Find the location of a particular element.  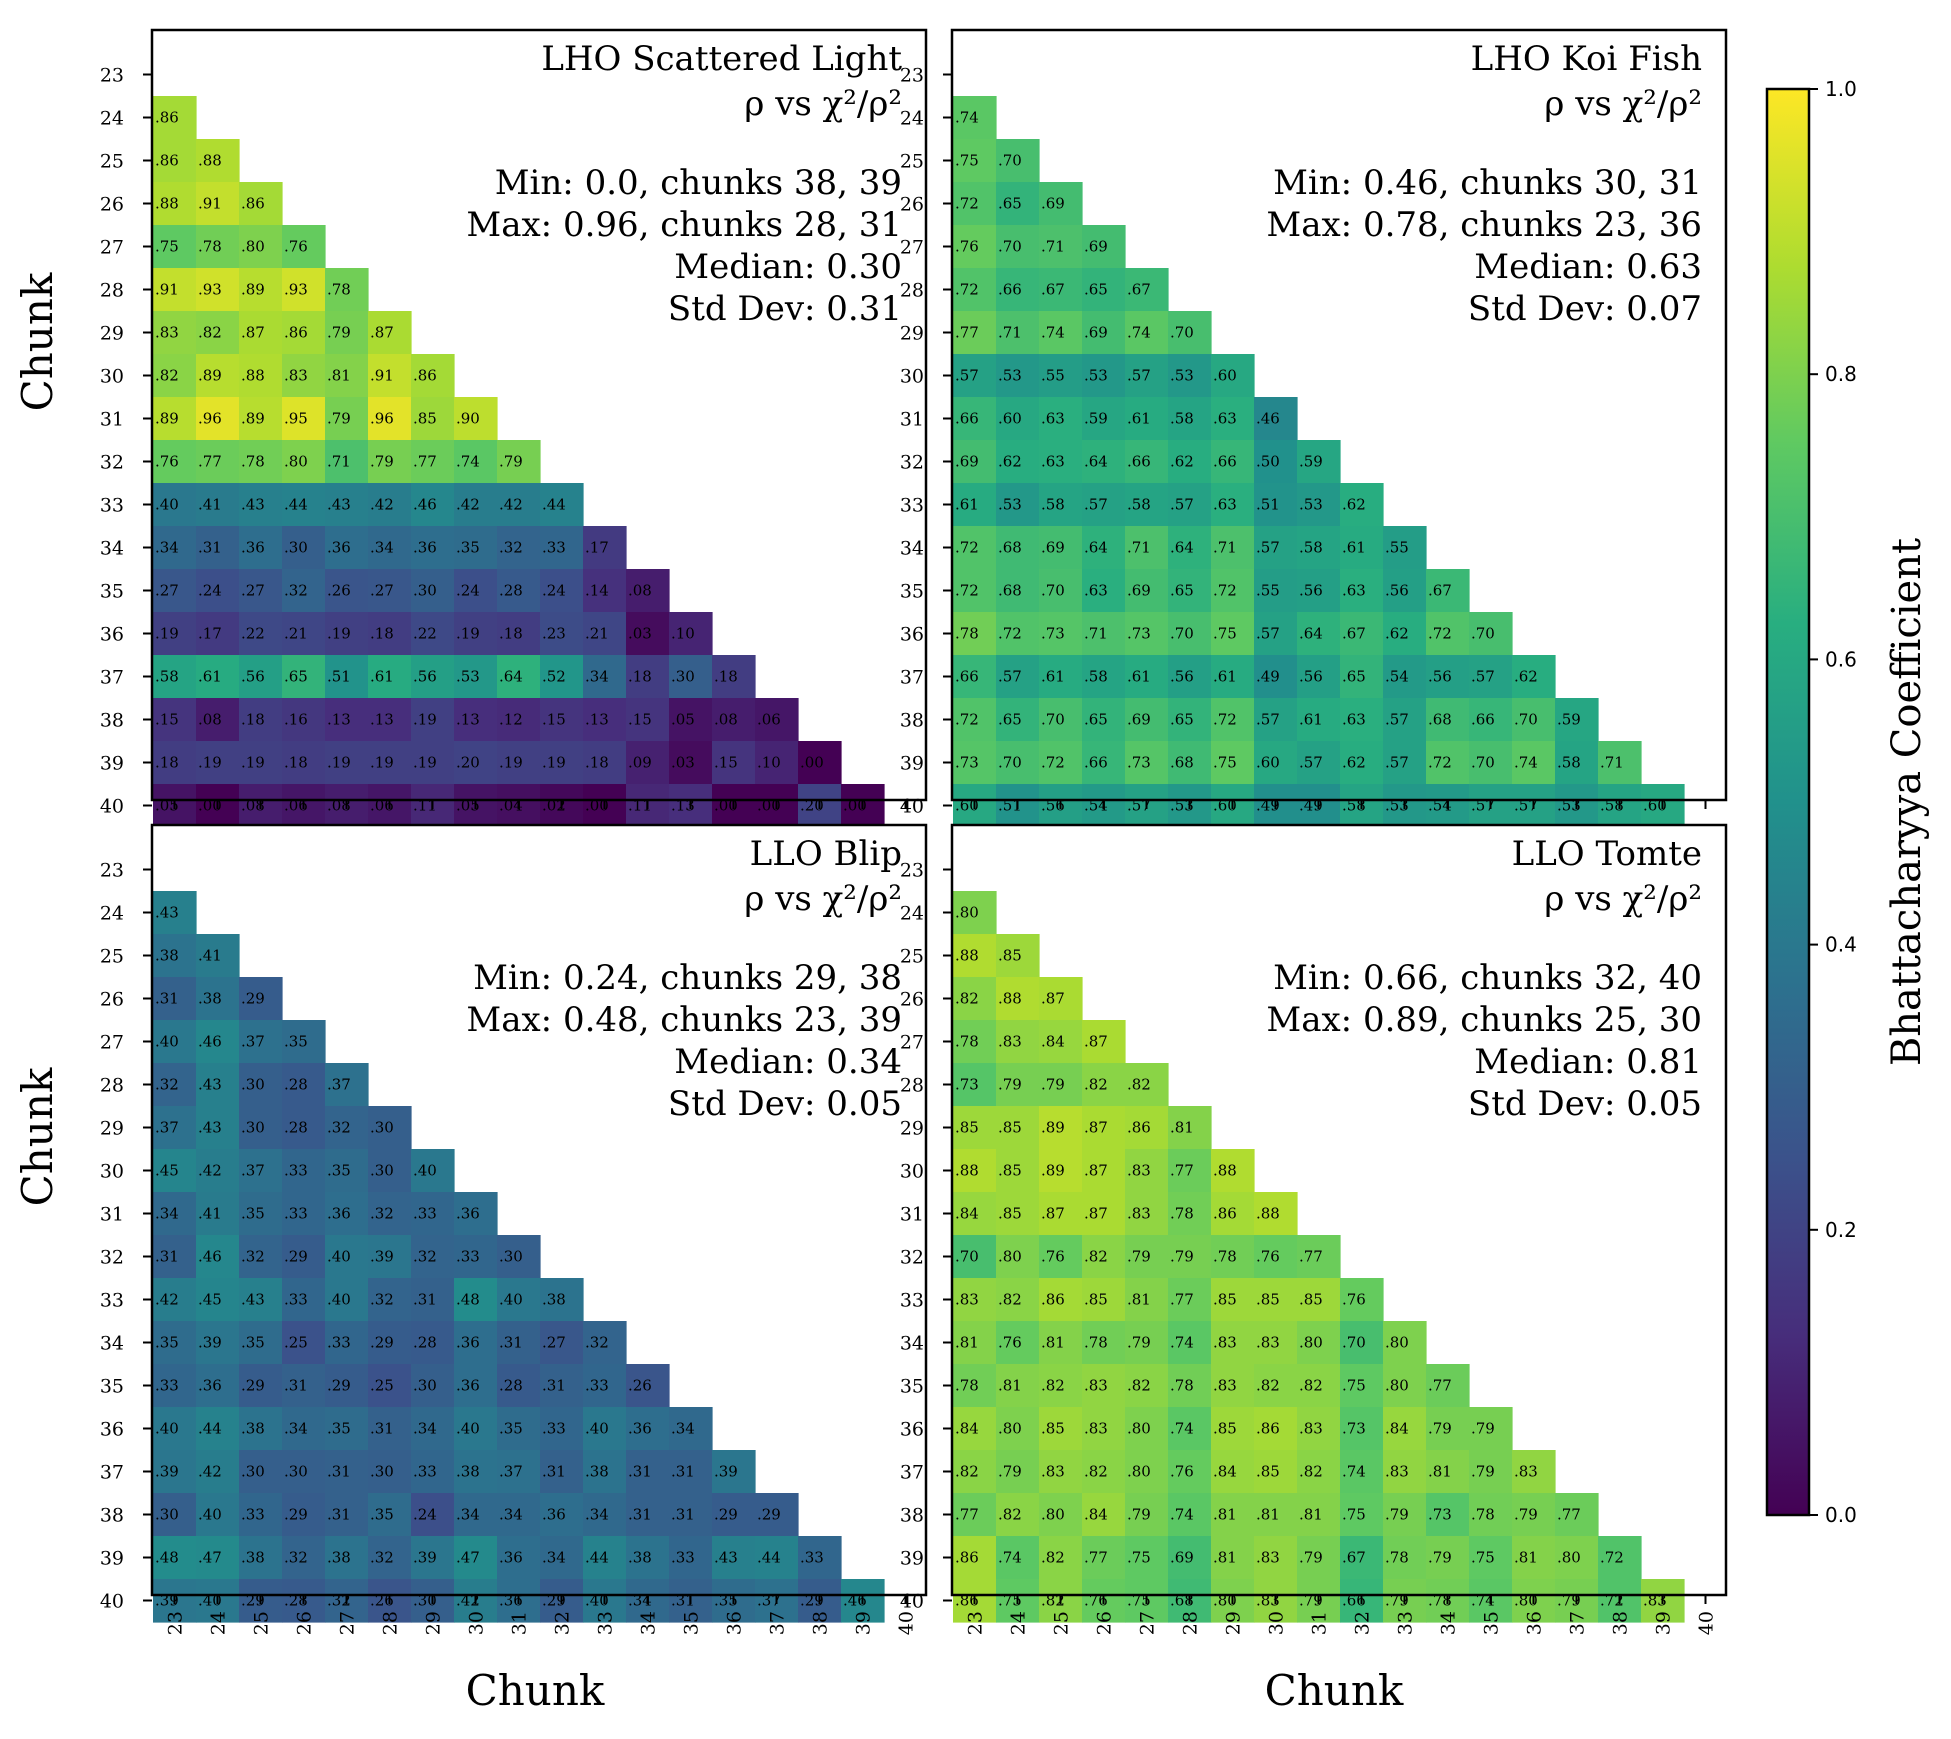

cell-label: .70 is located at coordinates (1526, 720).